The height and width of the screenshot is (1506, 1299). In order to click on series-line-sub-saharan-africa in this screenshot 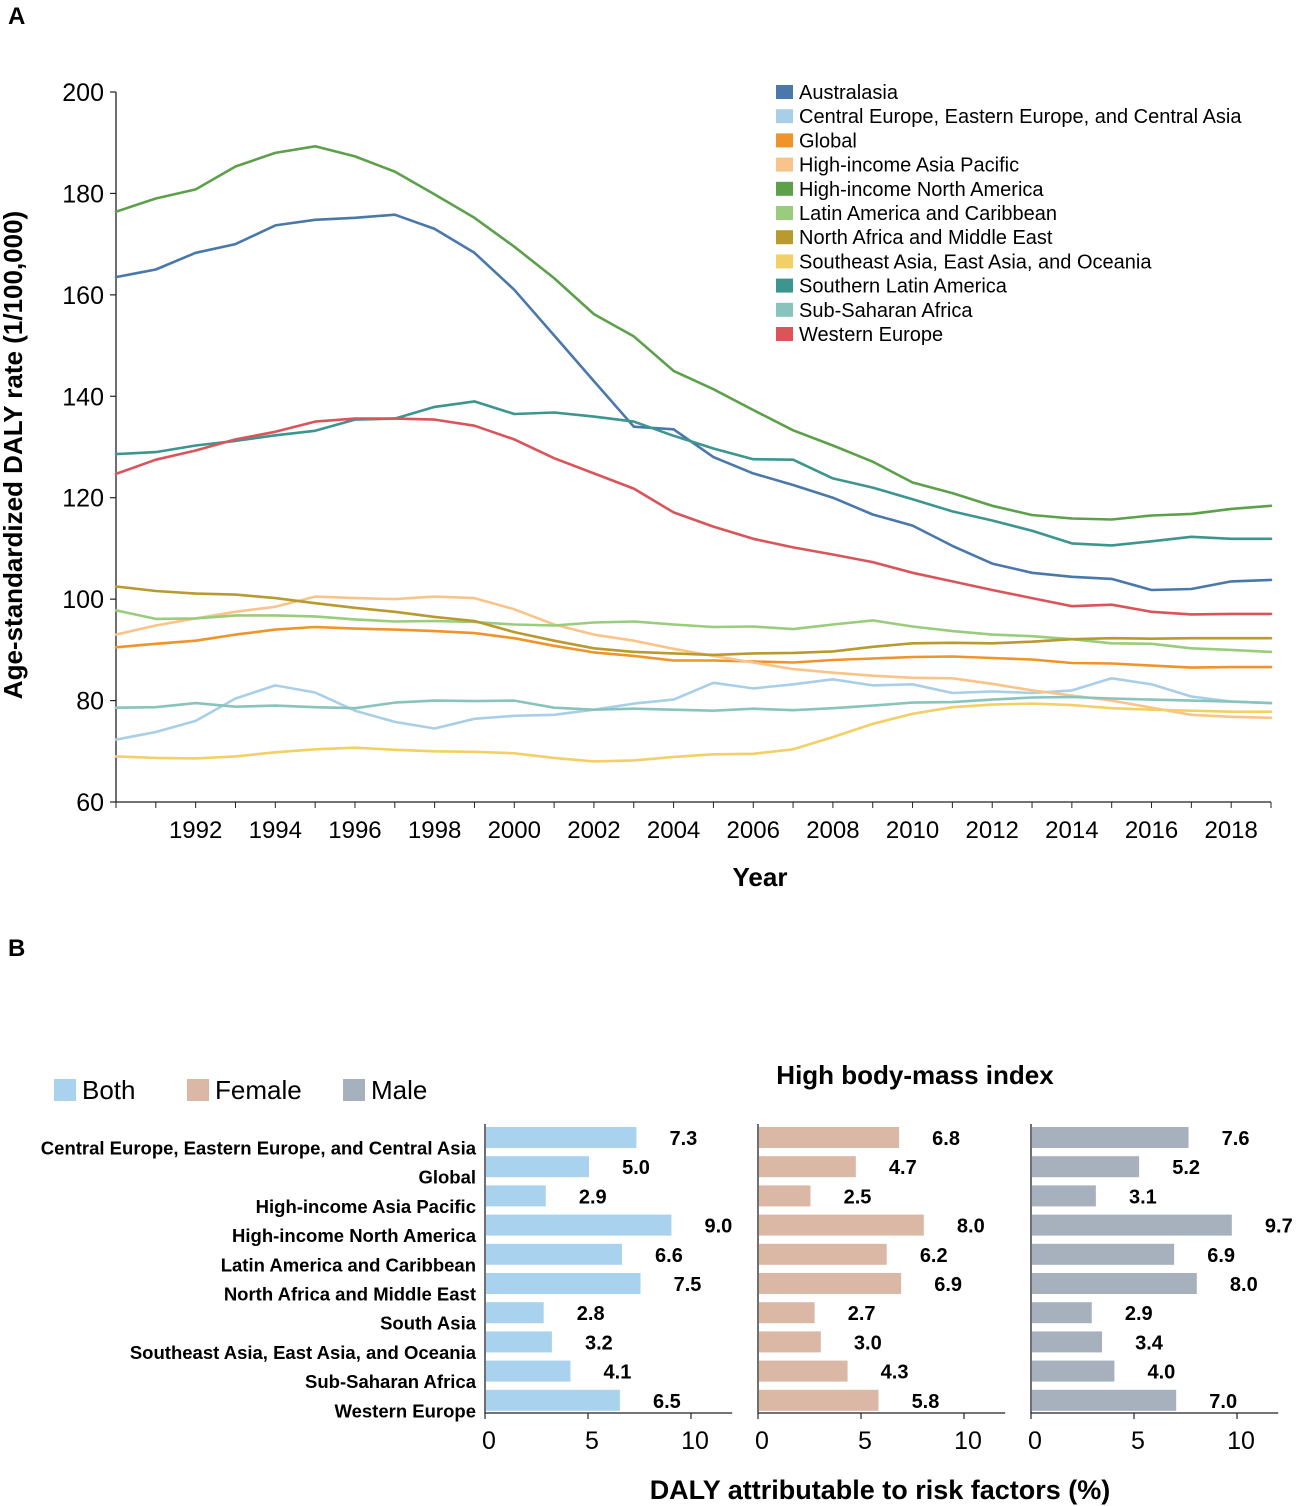, I will do `click(693, 704)`.